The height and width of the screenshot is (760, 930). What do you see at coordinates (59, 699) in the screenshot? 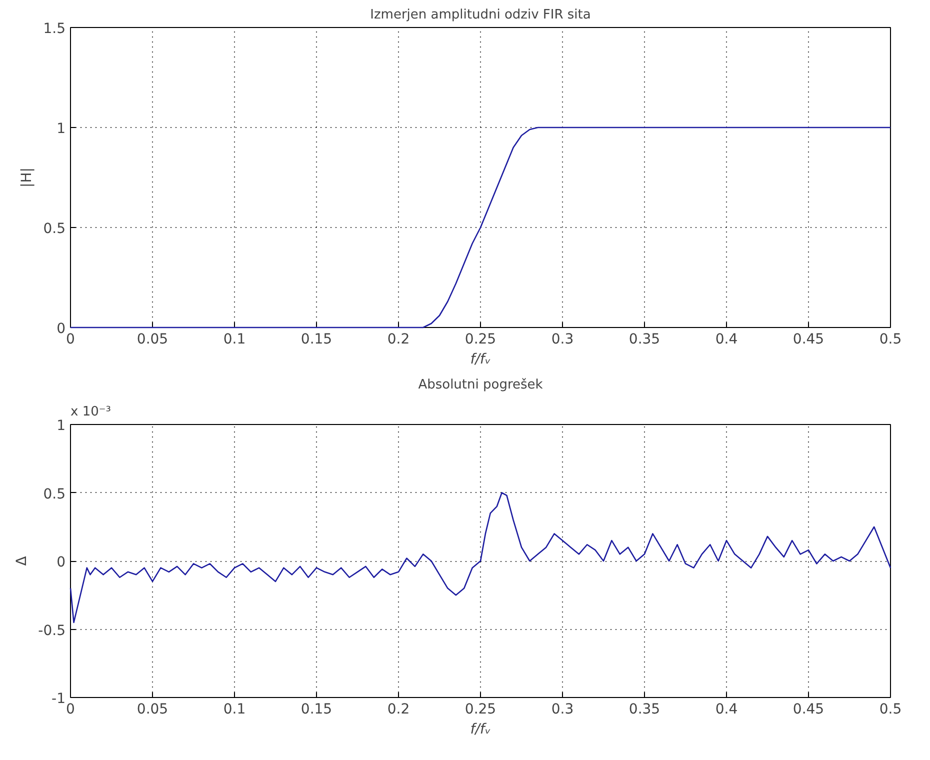
I see `y-tick-label: -1` at bounding box center [59, 699].